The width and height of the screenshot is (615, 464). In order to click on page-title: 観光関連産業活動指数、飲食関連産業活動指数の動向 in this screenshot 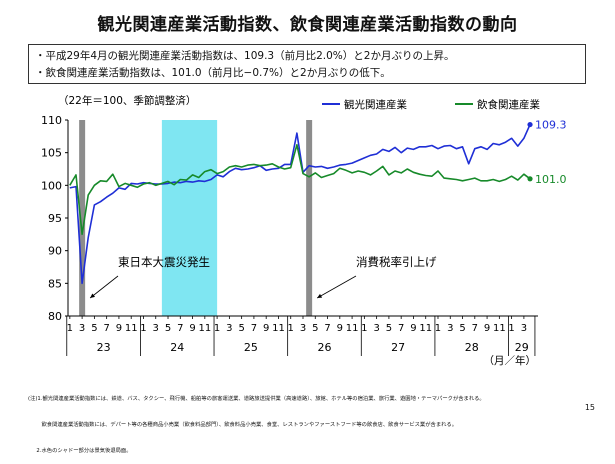, I will do `click(307, 25)`.